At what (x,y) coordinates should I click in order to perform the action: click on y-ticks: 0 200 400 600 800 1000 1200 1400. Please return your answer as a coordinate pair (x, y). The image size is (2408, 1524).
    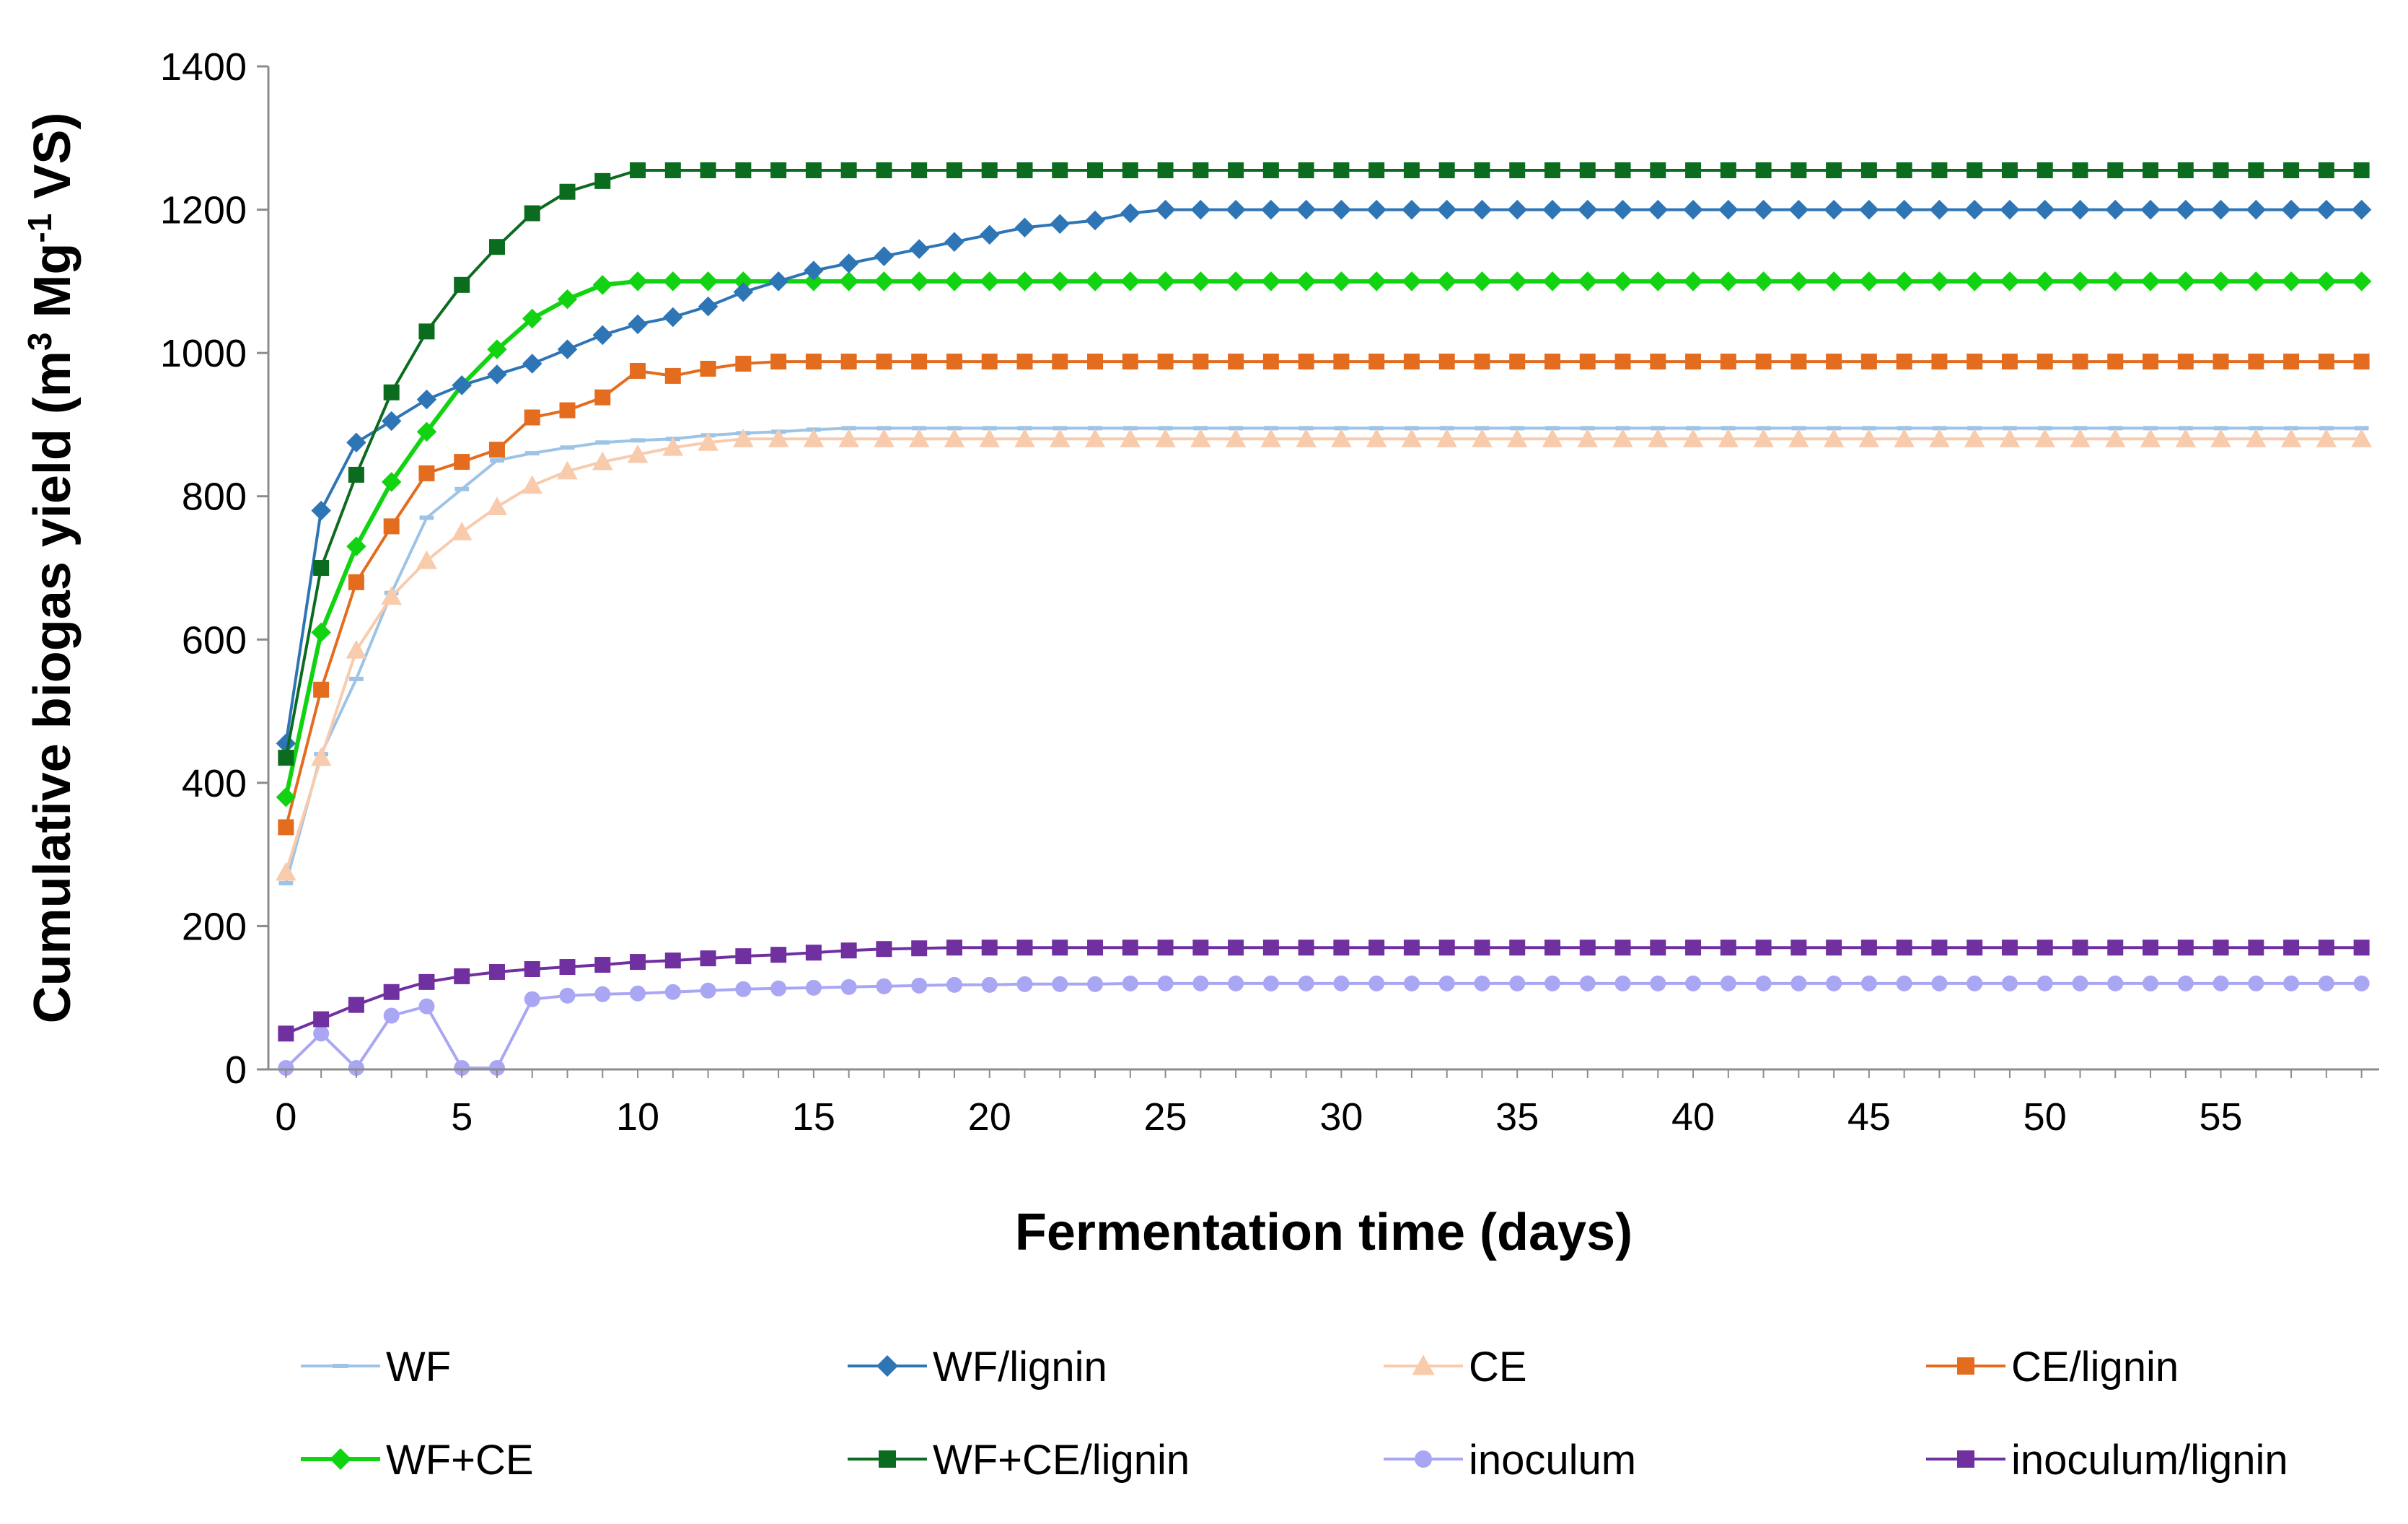
    Looking at the image, I should click on (214, 568).